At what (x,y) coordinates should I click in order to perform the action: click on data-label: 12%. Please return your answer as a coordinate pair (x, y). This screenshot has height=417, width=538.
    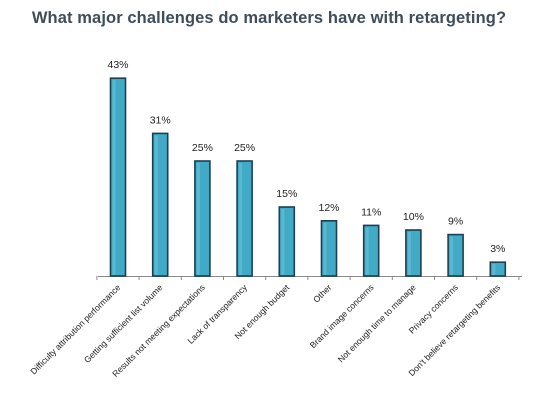
    Looking at the image, I should click on (328, 208).